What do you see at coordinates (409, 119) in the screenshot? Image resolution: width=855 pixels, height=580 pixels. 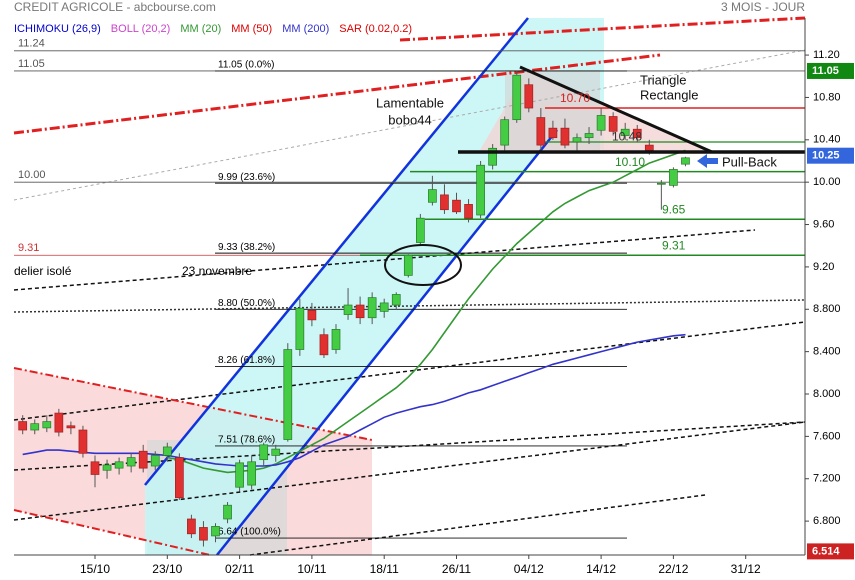 I see `annotation: bobo44` at bounding box center [409, 119].